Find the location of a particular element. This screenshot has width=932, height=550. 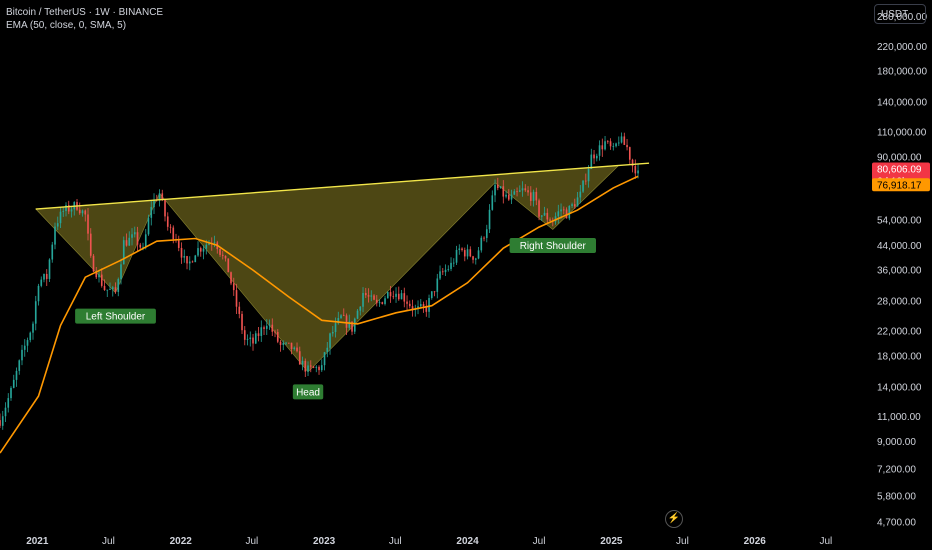

time-tick-label: 2026 is located at coordinates (755, 541).